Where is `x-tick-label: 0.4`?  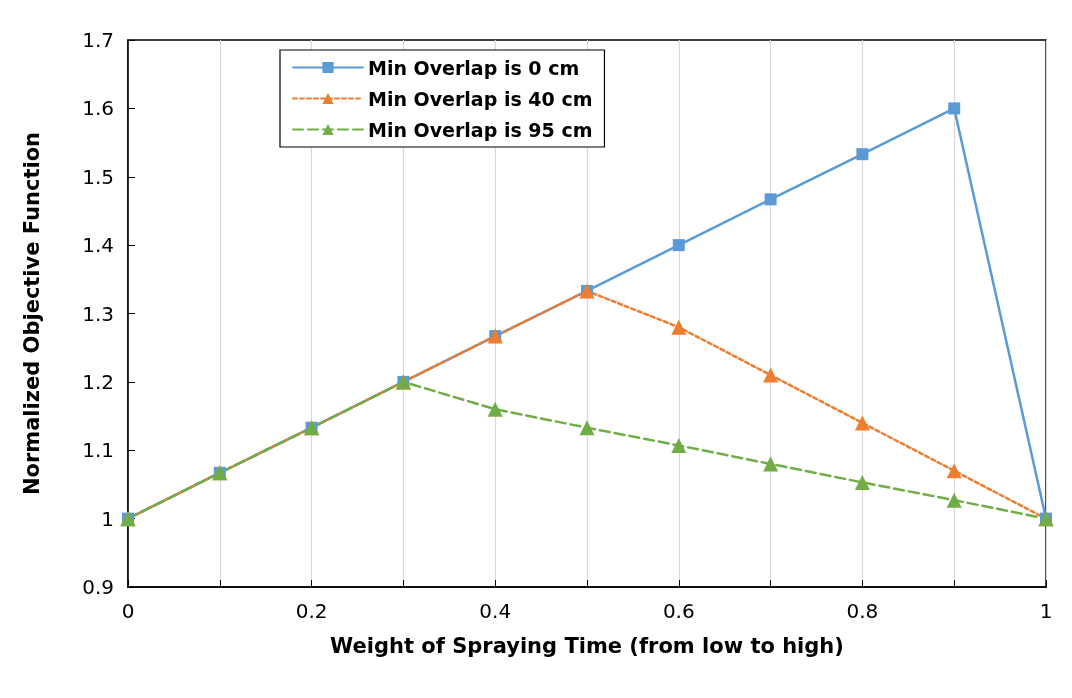 x-tick-label: 0.4 is located at coordinates (495, 611).